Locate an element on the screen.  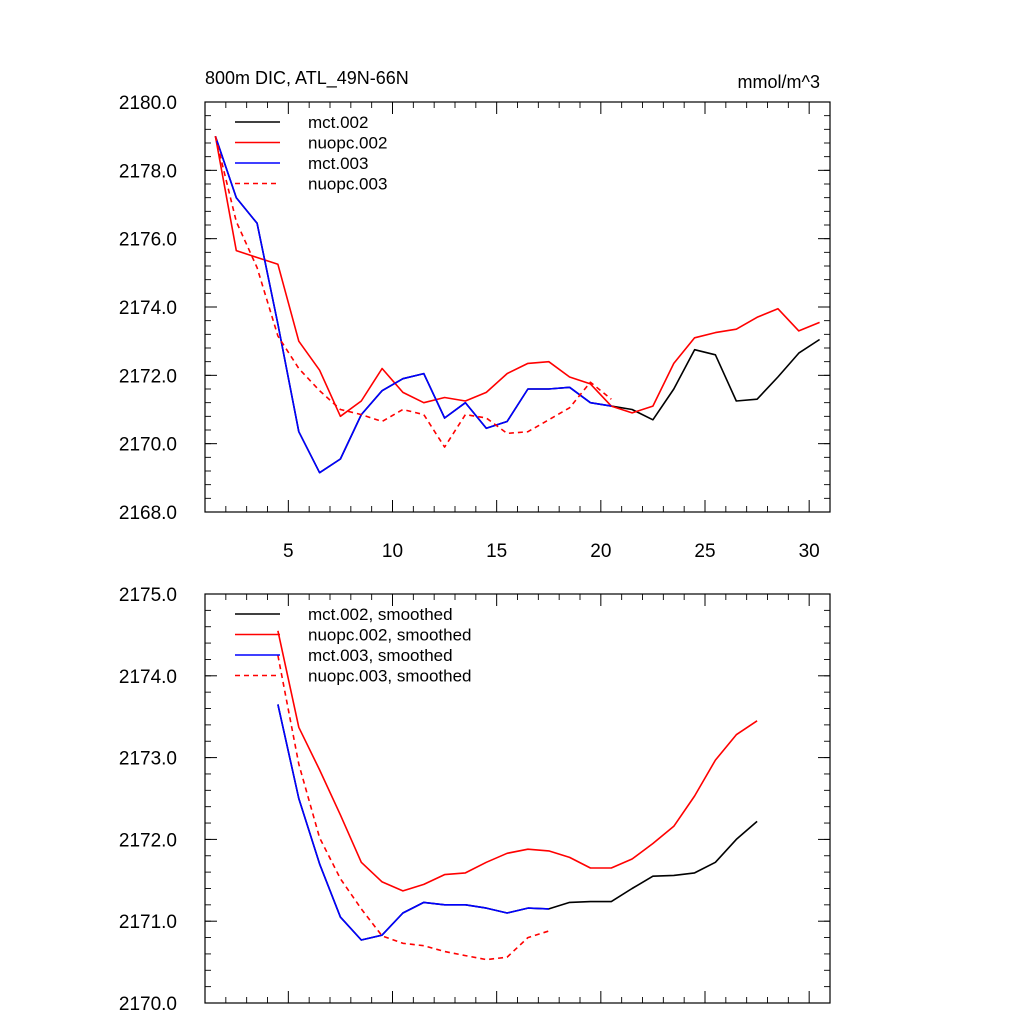
y-tick-label: 2176.0 is located at coordinates (148, 240).